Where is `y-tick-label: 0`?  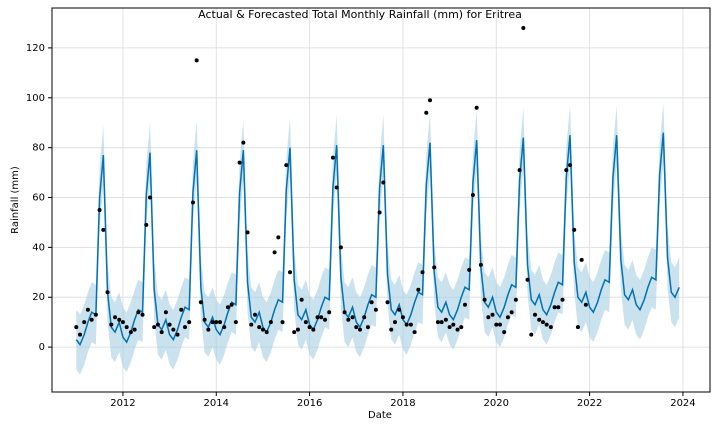 y-tick-label: 0 is located at coordinates (42, 347).